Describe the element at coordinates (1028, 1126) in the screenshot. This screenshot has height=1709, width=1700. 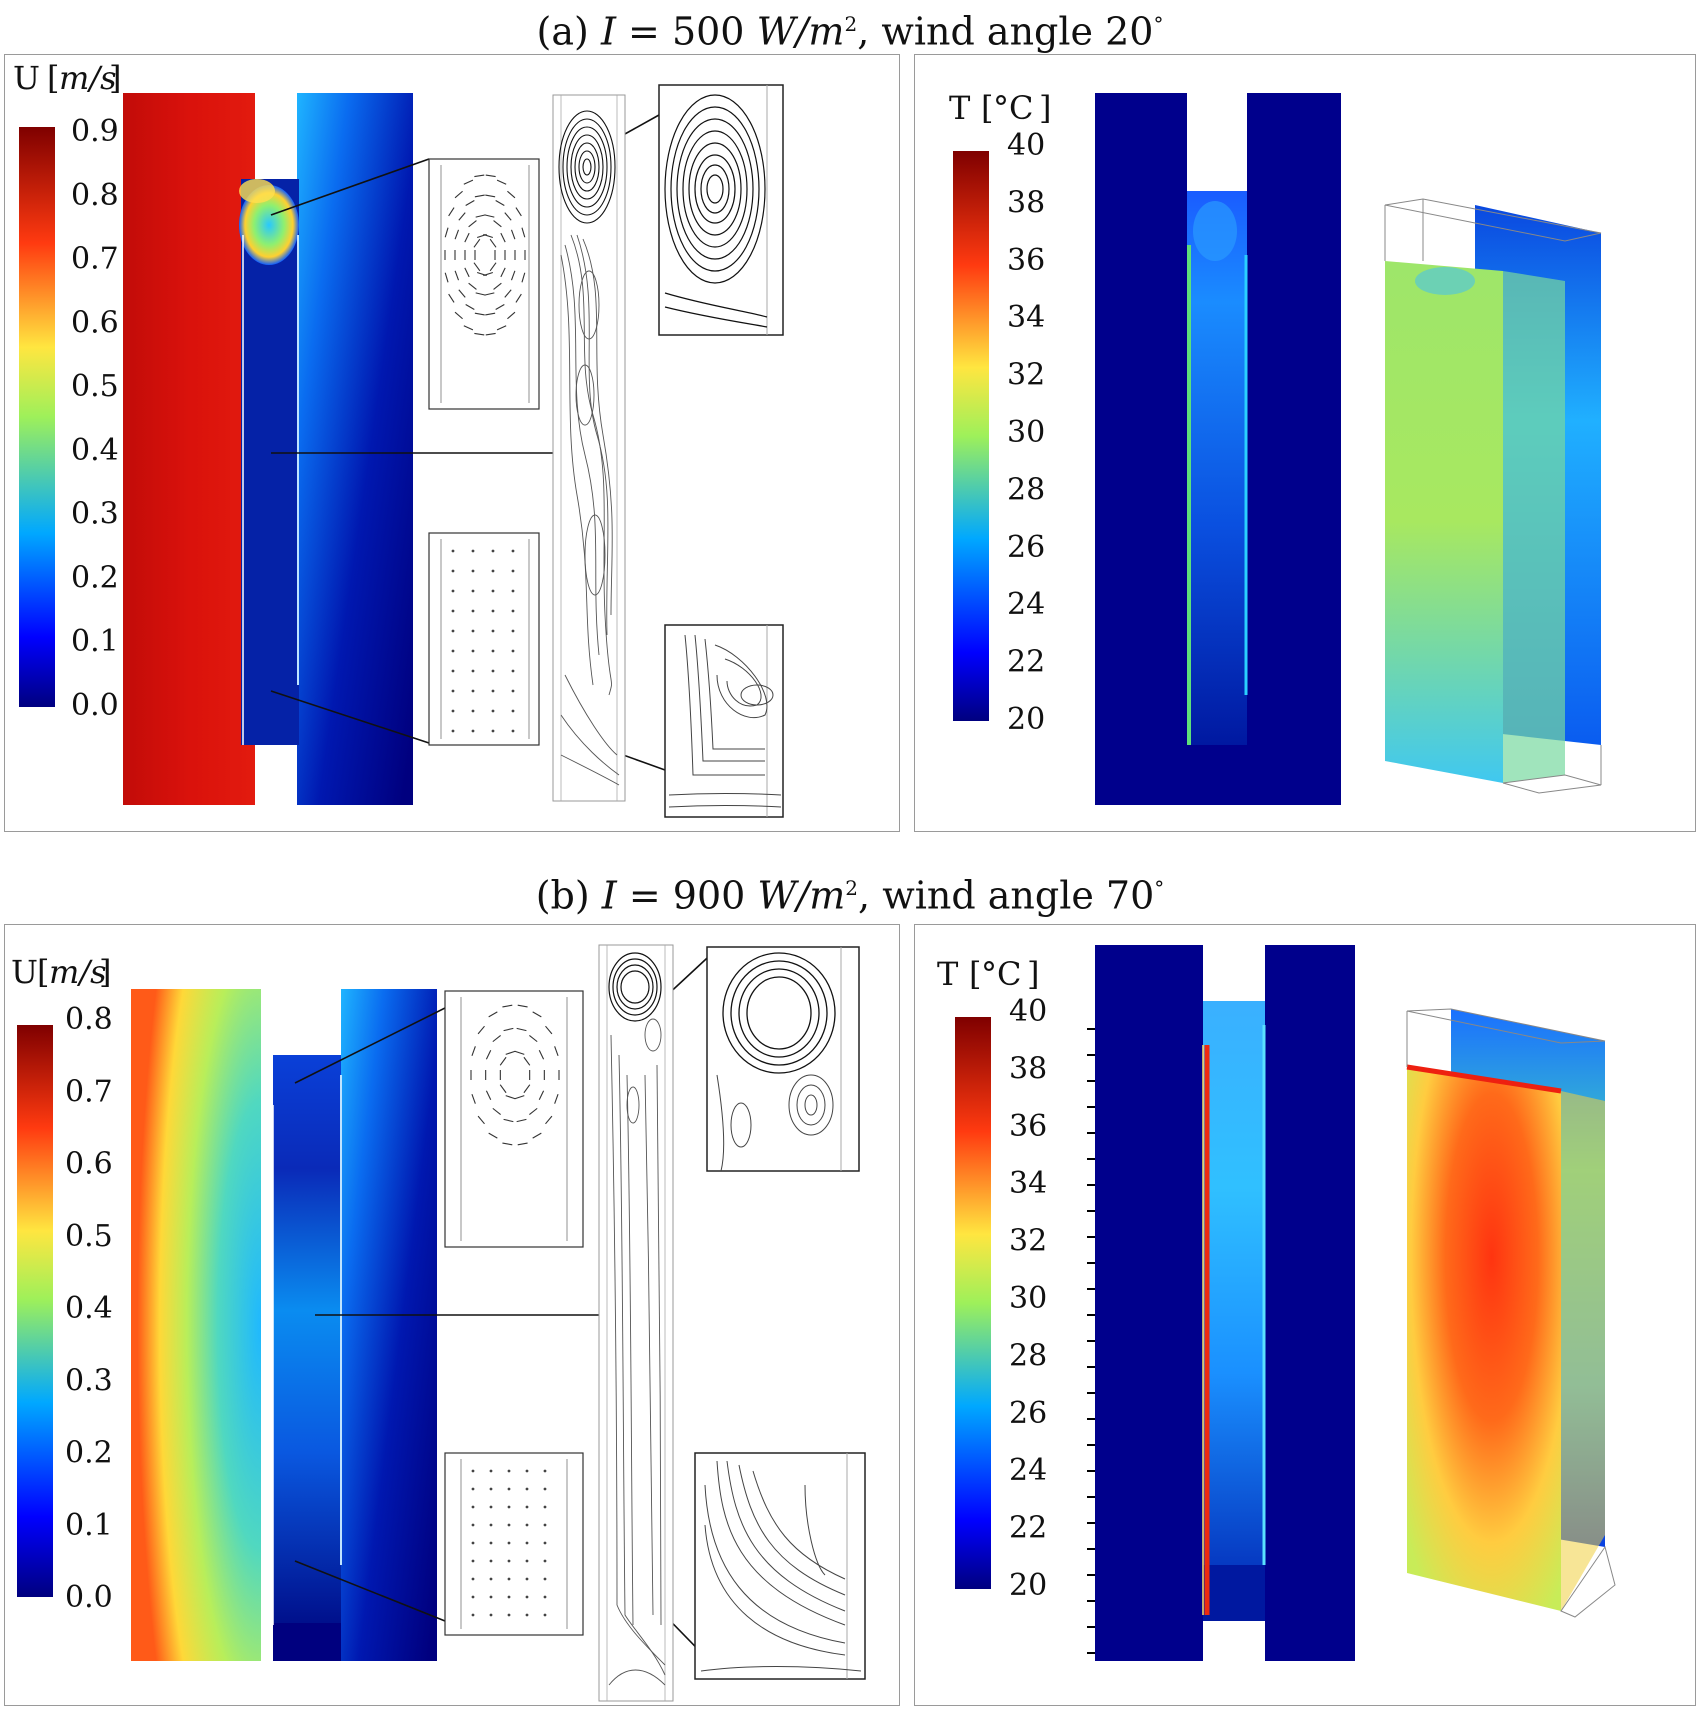
I see `colorbar-tick-label: 36` at that location.